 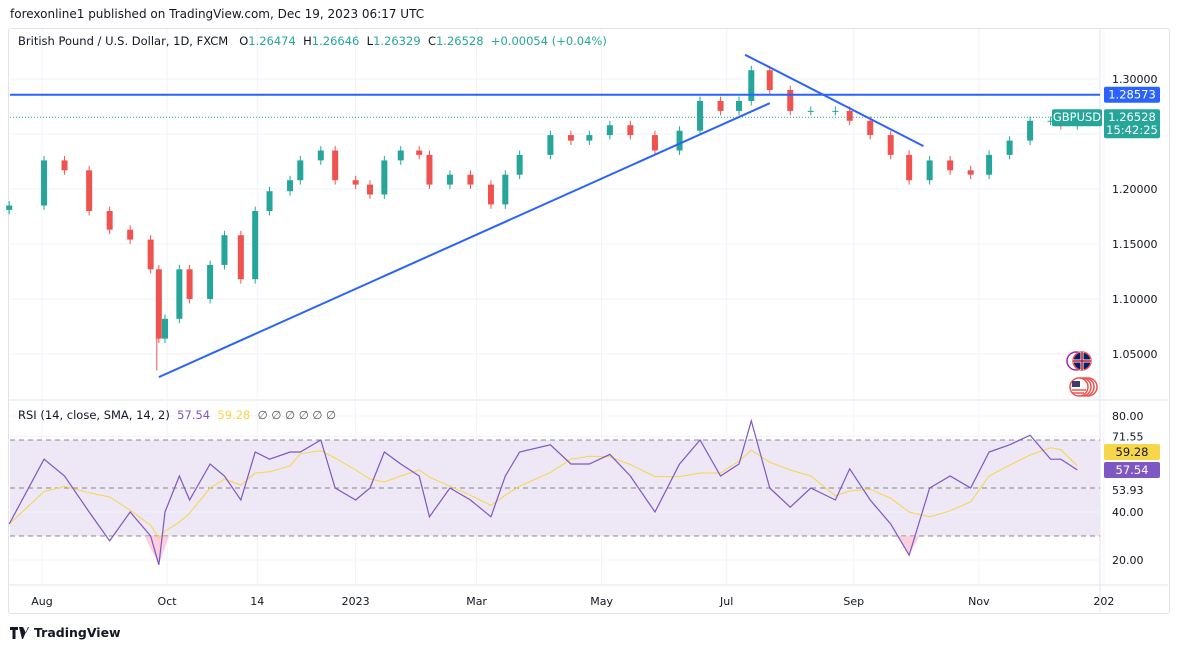 I want to click on rsi-value-badge, so click(x=1132, y=470).